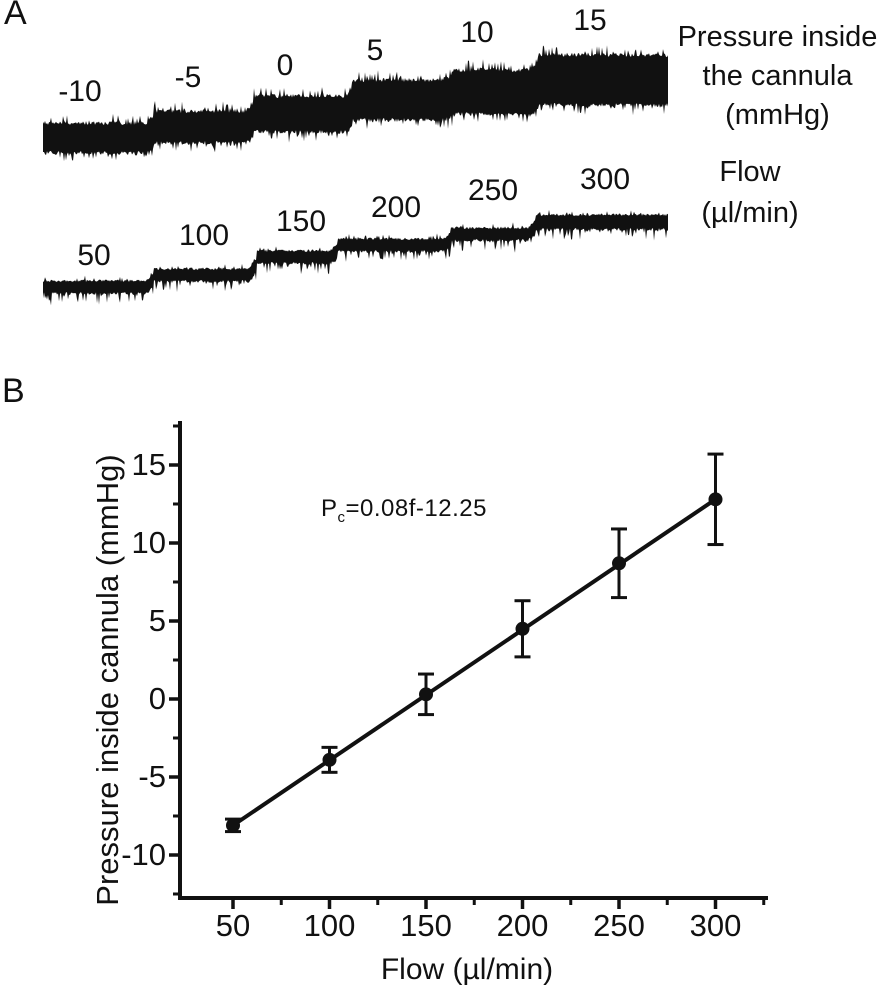  What do you see at coordinates (152, 776) in the screenshot?
I see `y-tick-label: -5` at bounding box center [152, 776].